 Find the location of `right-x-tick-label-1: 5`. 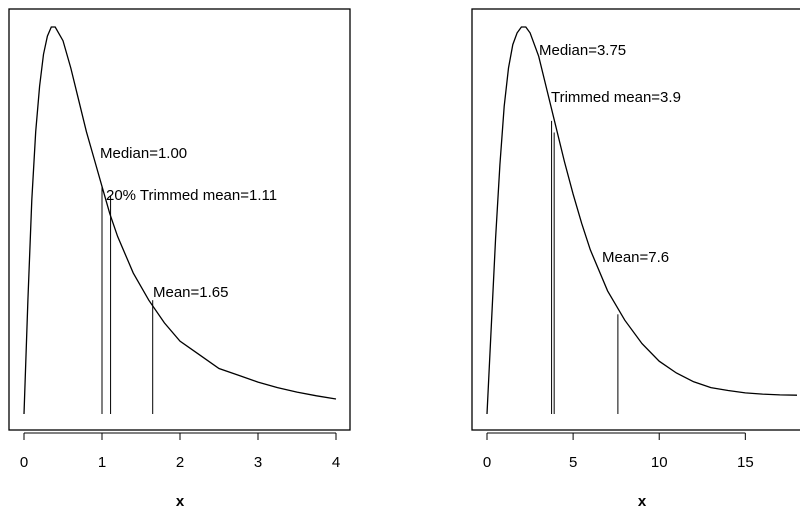

right-x-tick-label-1: 5 is located at coordinates (573, 462).